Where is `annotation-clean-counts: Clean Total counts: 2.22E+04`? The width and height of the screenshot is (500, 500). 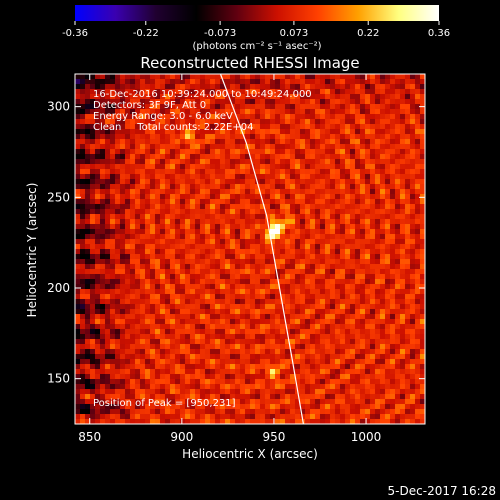
annotation-clean-counts: Clean Total counts: 2.22E+04 is located at coordinates (173, 127).